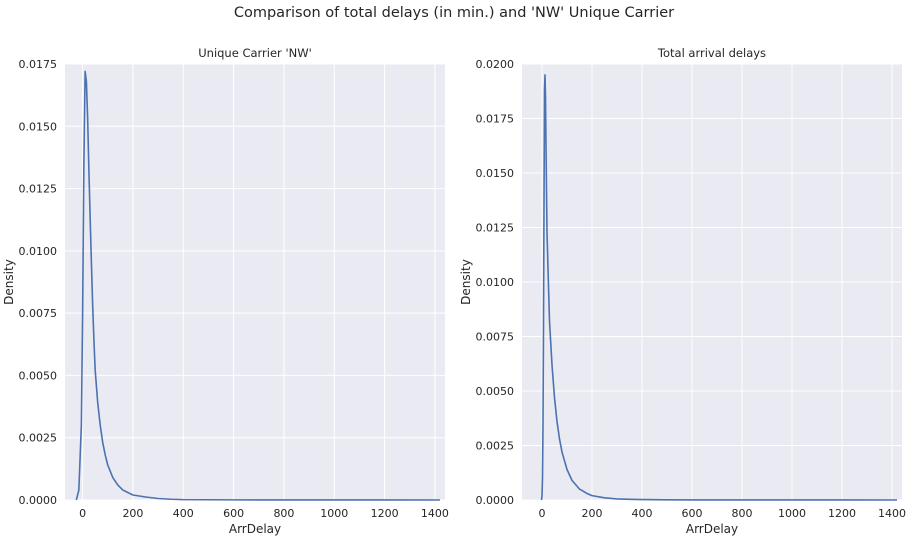 The image size is (908, 540). What do you see at coordinates (495, 64) in the screenshot?
I see `y-tick-label: 0.0200` at bounding box center [495, 64].